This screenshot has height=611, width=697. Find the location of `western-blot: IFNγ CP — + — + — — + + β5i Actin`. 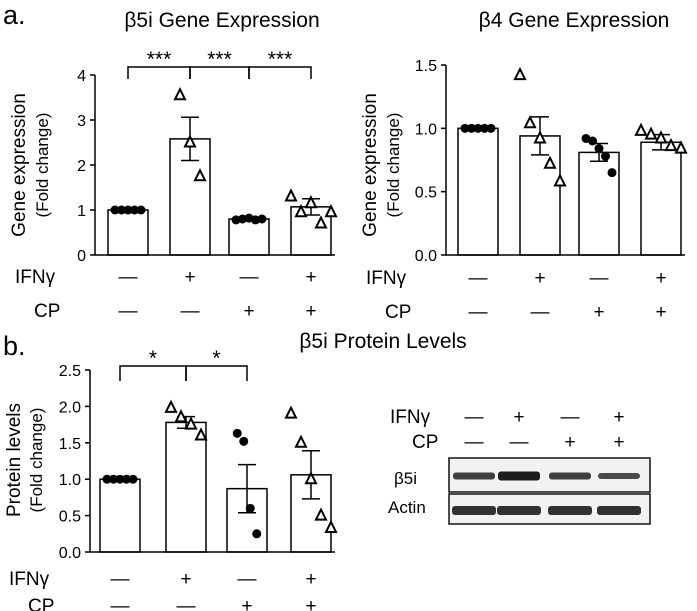

western-blot: IFNγ CP — + — + — — + + β5i Actin is located at coordinates (519, 466).